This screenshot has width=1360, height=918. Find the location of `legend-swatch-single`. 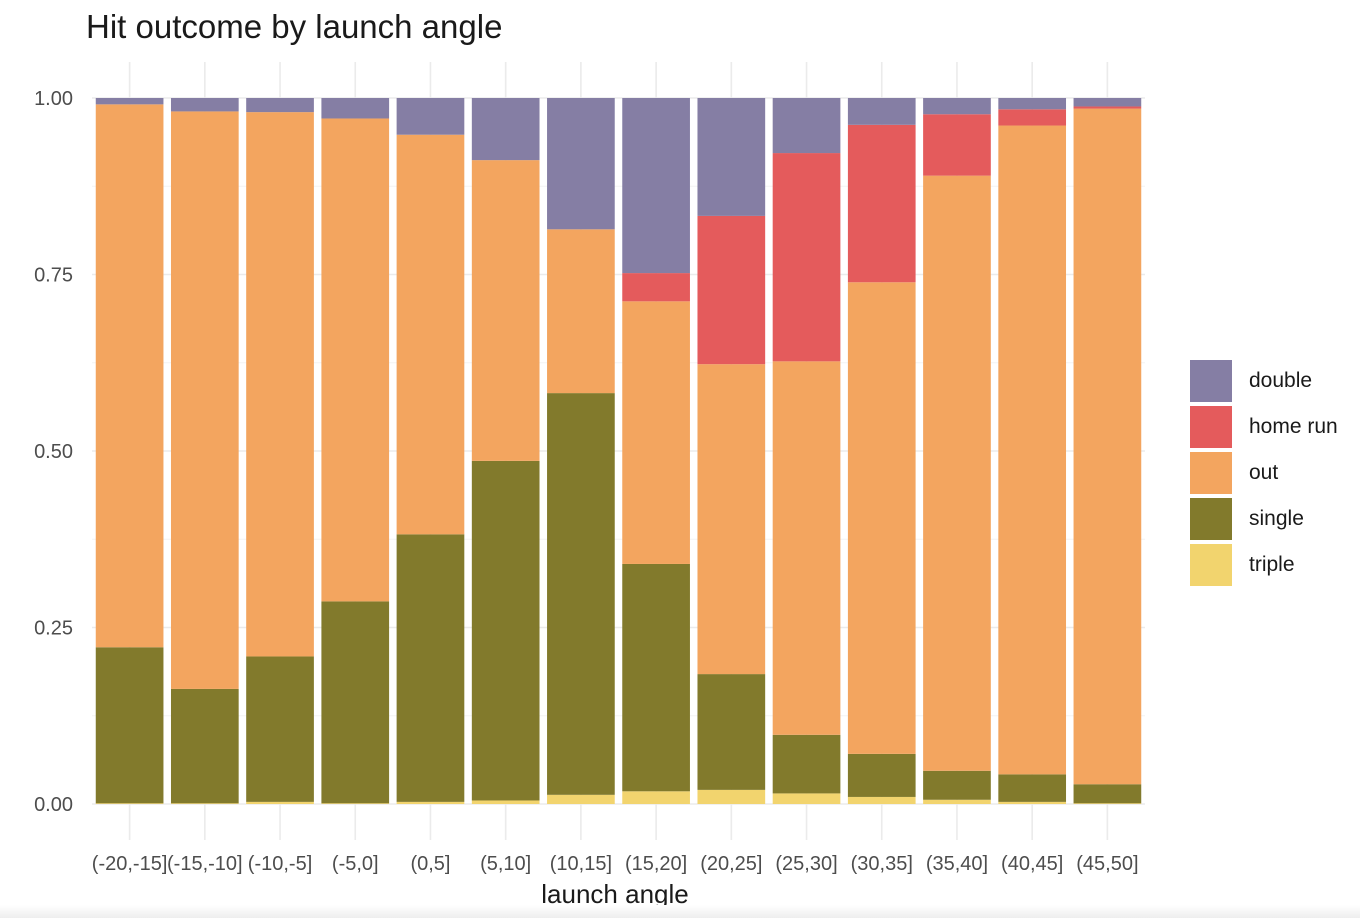

legend-swatch-single is located at coordinates (1211, 519).